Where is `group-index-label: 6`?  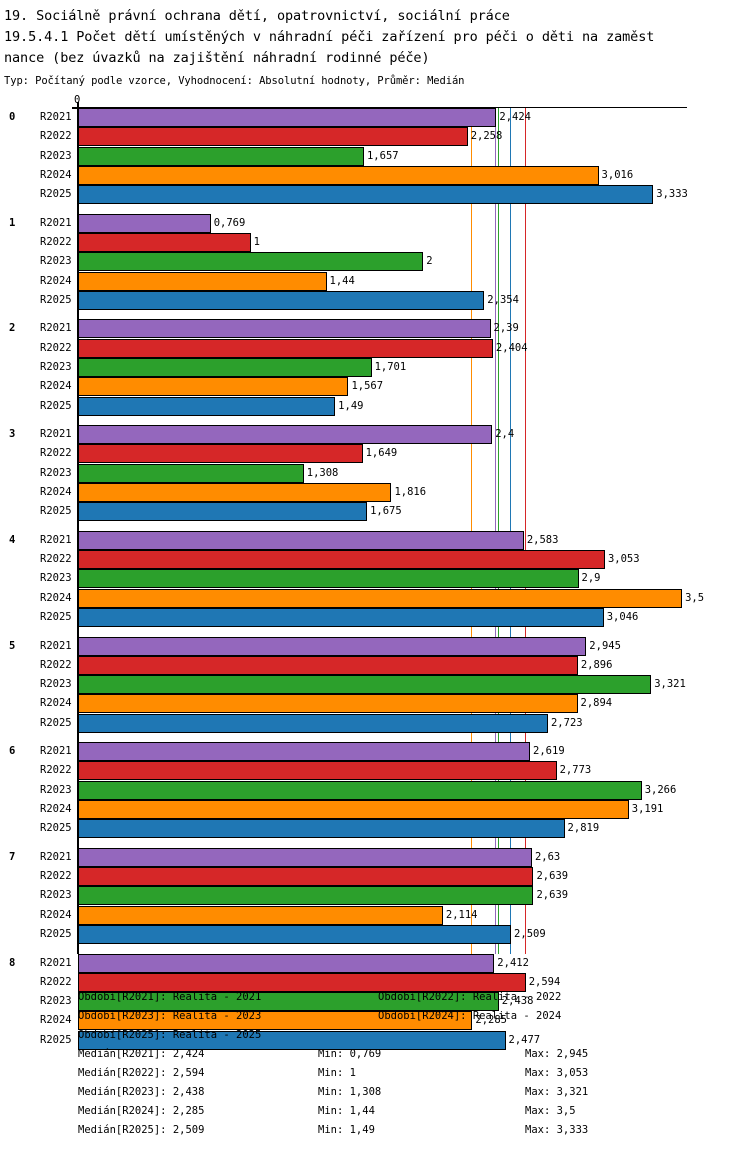
group-index-label: 6 is located at coordinates (12, 751).